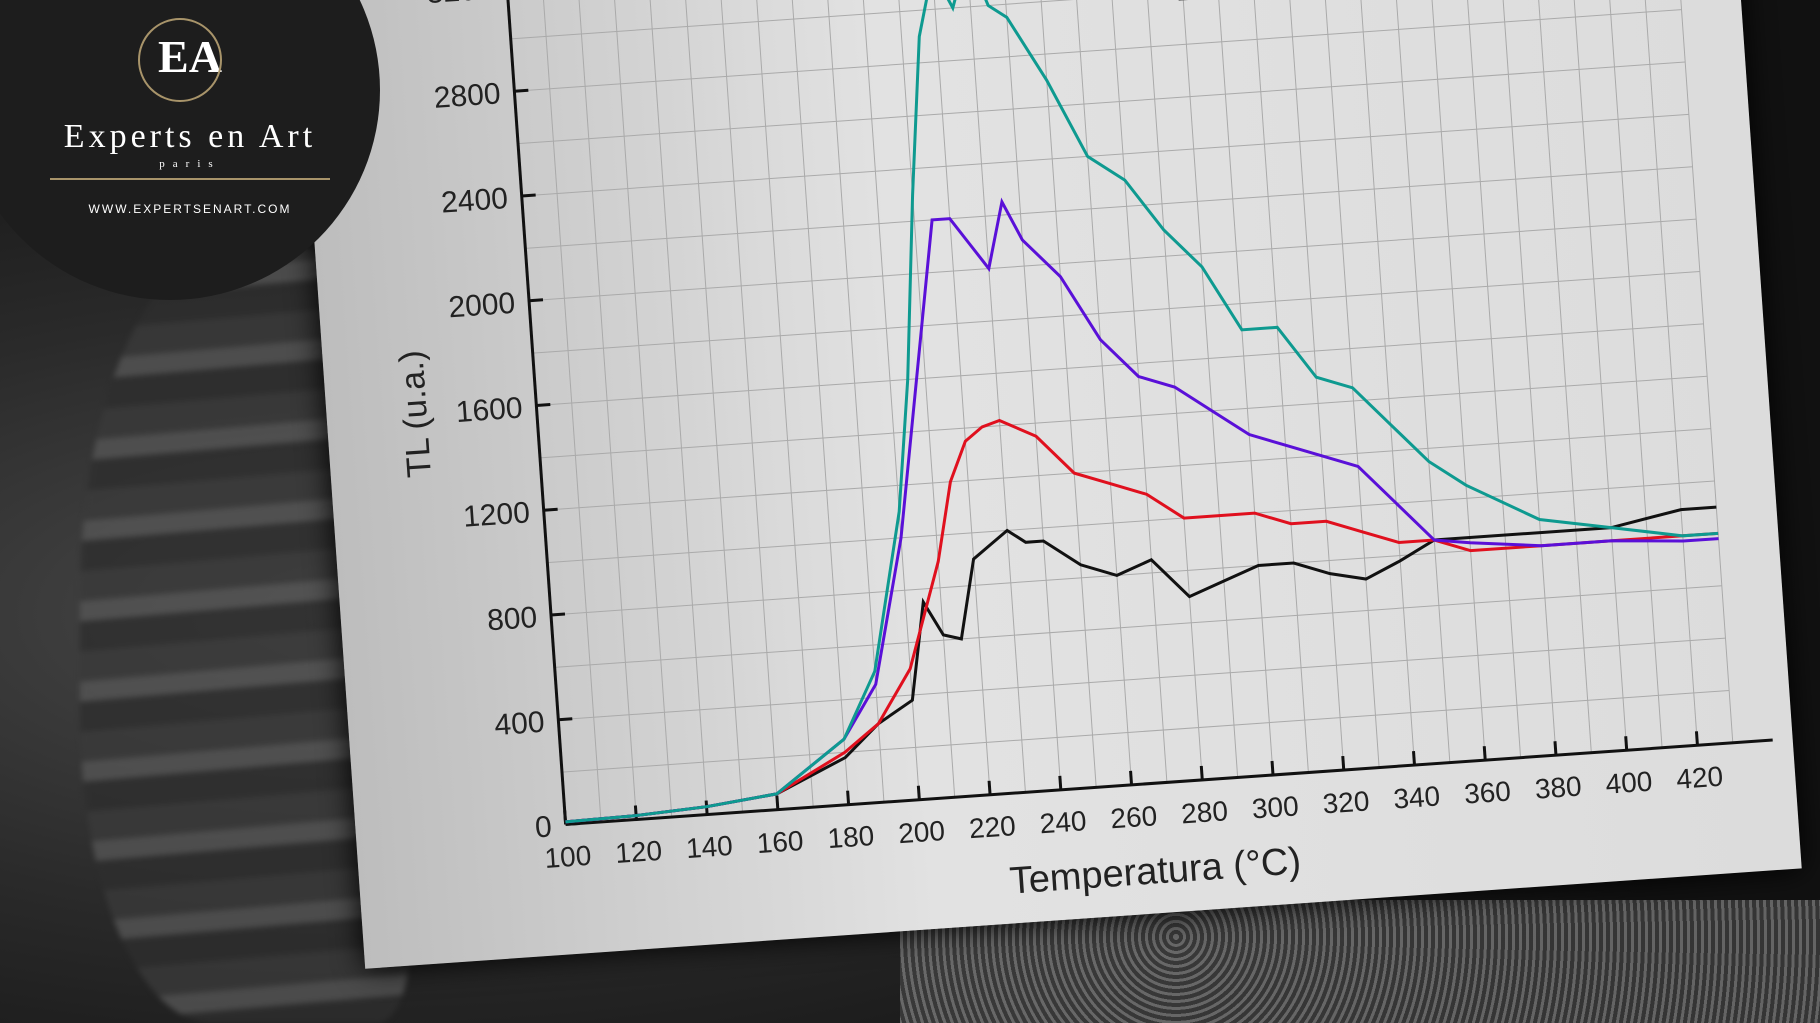 This screenshot has height=1023, width=1820. I want to click on x-tick-label: 220, so click(992, 827).